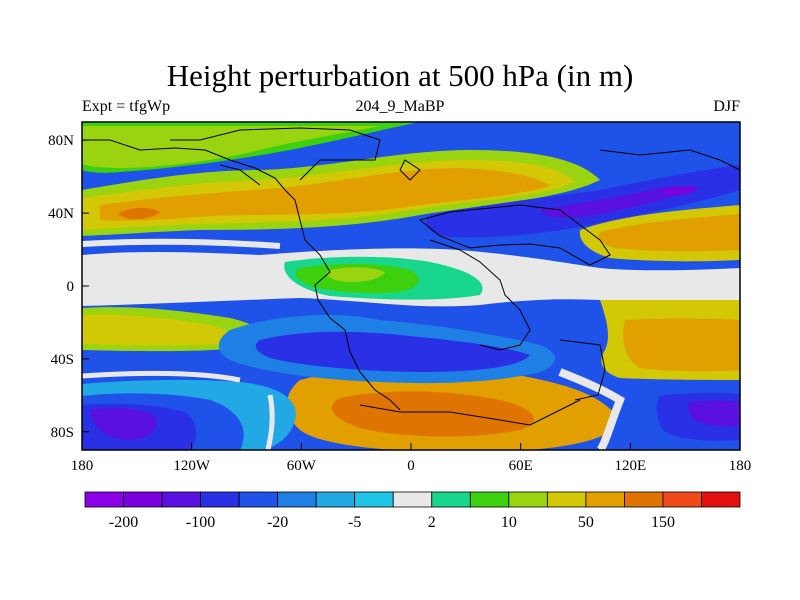 This screenshot has height=600, width=800. I want to click on colorbar-label: -100, so click(200, 522).